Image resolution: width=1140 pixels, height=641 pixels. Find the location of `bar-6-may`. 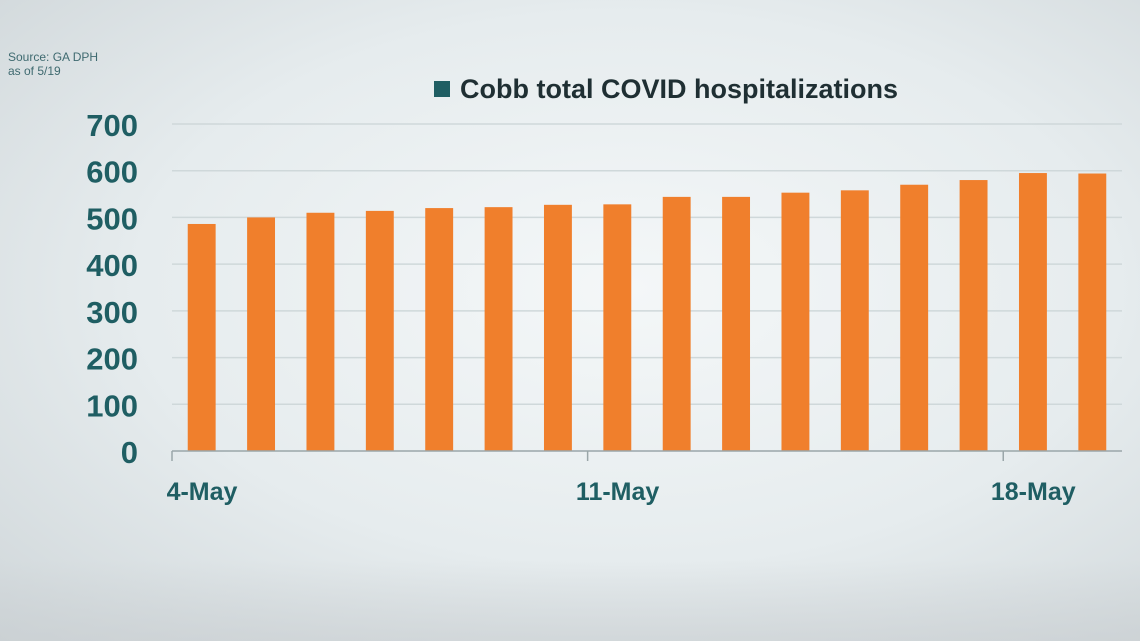

bar-6-may is located at coordinates (320, 331).